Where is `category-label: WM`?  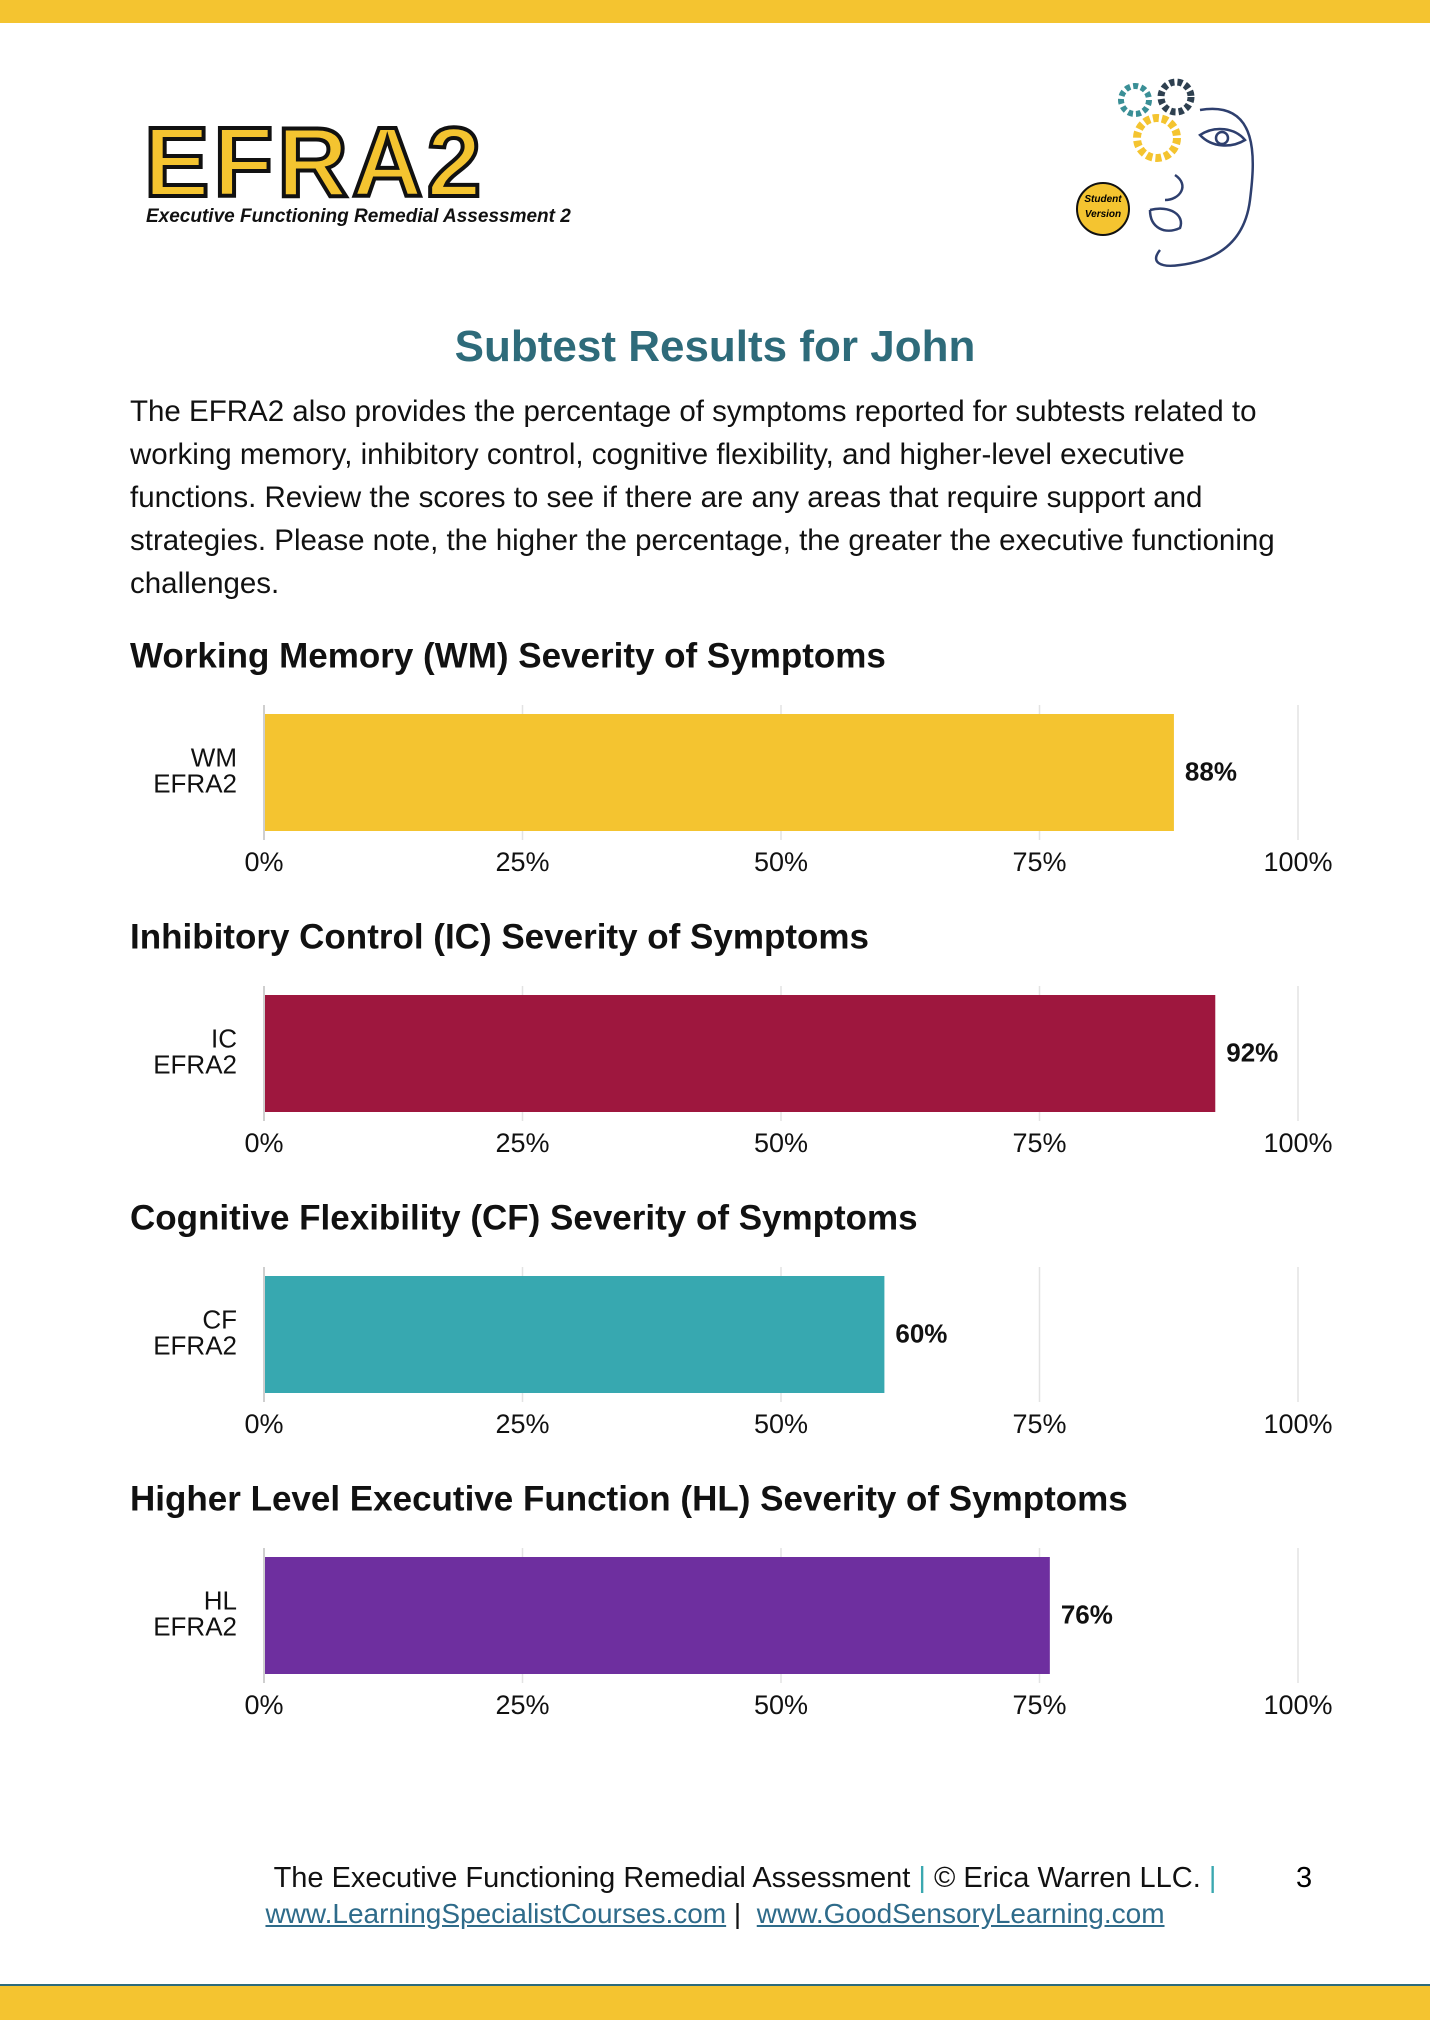 category-label: WM is located at coordinates (214, 757).